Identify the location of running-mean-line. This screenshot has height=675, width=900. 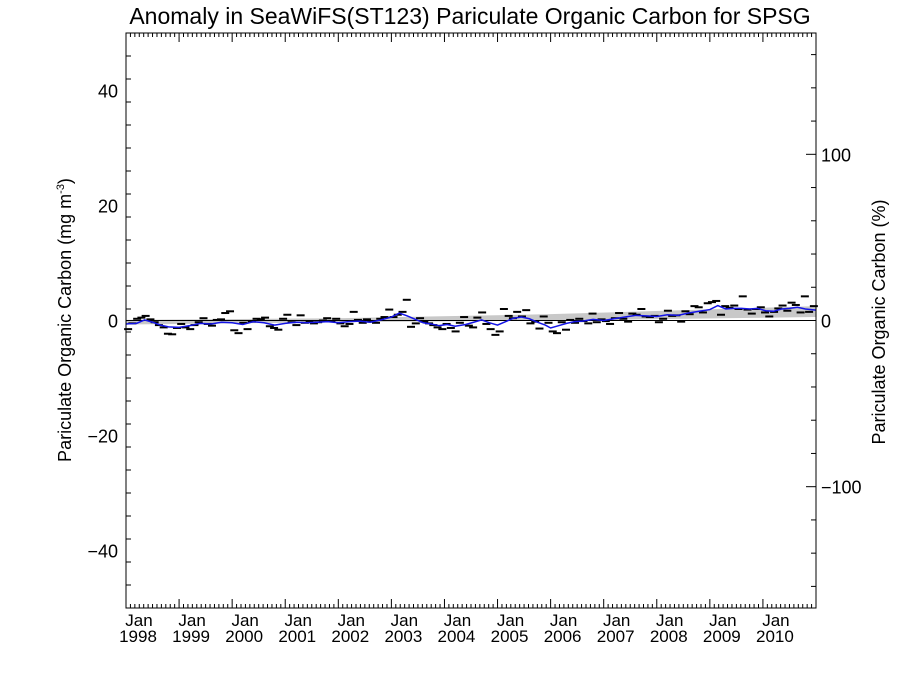
(471, 316).